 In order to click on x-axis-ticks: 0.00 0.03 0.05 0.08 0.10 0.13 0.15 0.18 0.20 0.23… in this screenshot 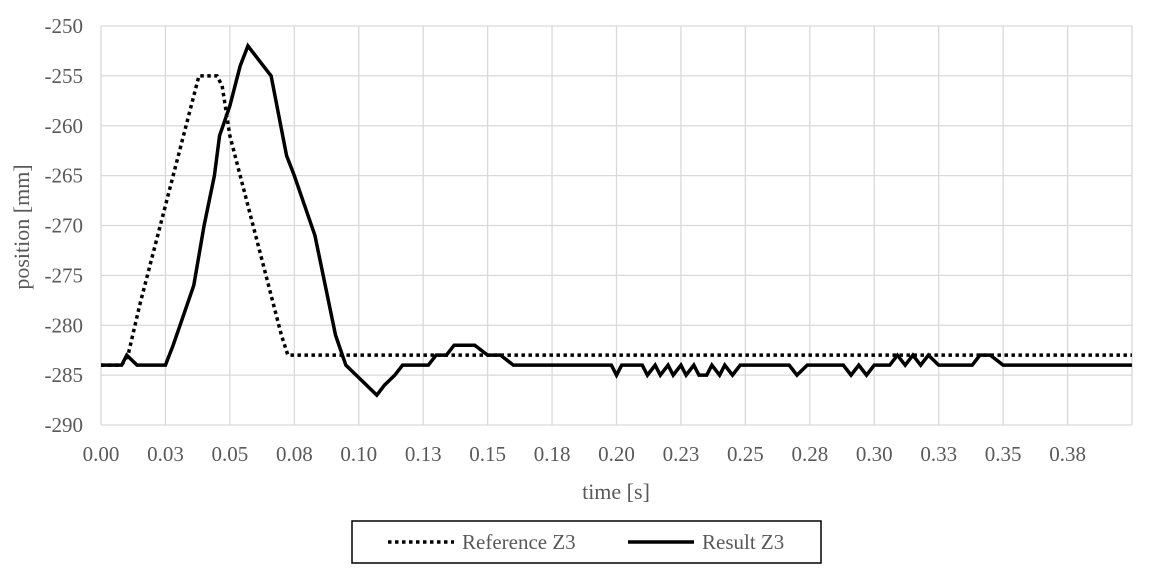, I will do `click(584, 454)`.